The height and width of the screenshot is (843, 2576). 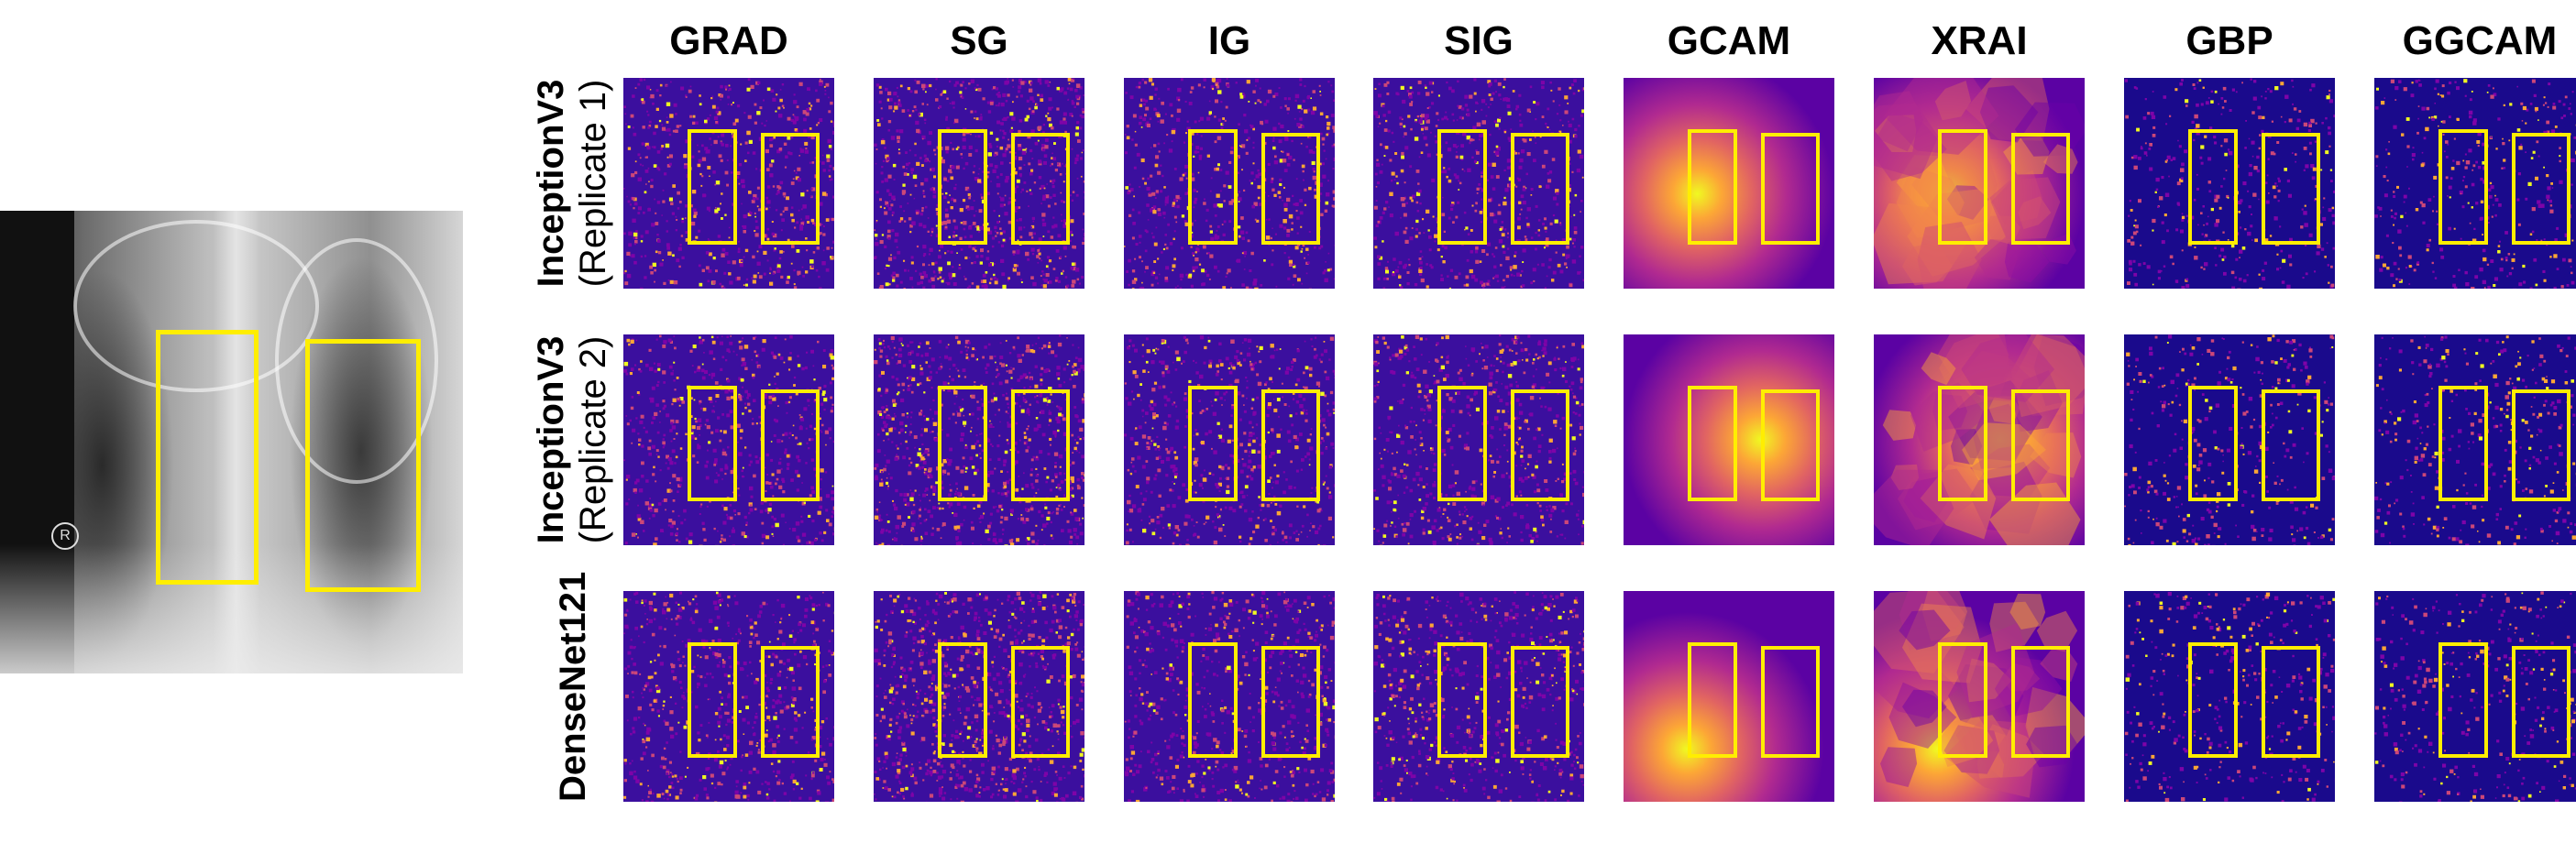 What do you see at coordinates (979, 40) in the screenshot?
I see `column-header-sg: SG` at bounding box center [979, 40].